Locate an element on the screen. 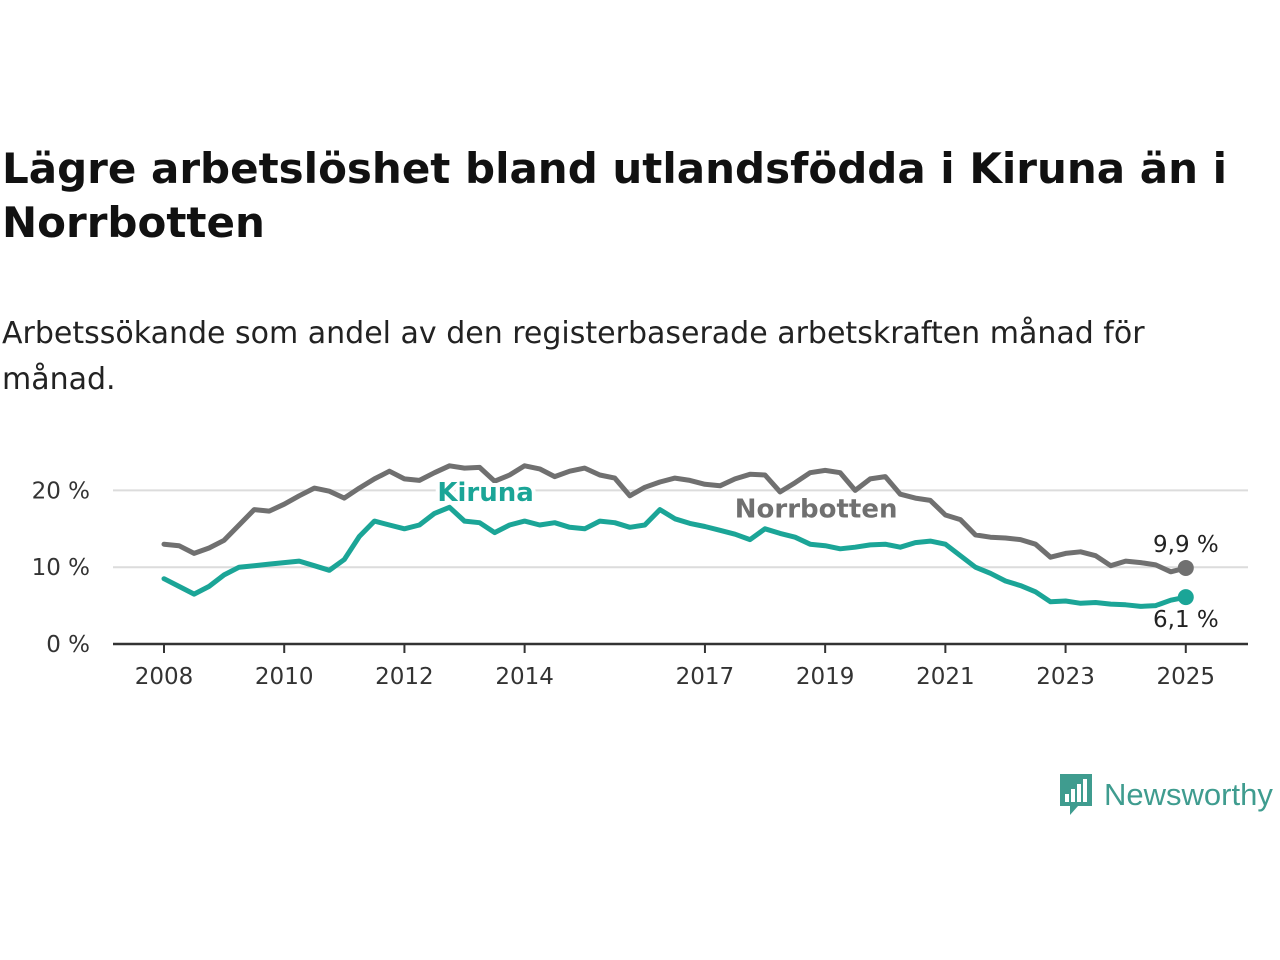 This screenshot has width=1280, height=960. logo-text: Newsworthy is located at coordinates (1188, 794).